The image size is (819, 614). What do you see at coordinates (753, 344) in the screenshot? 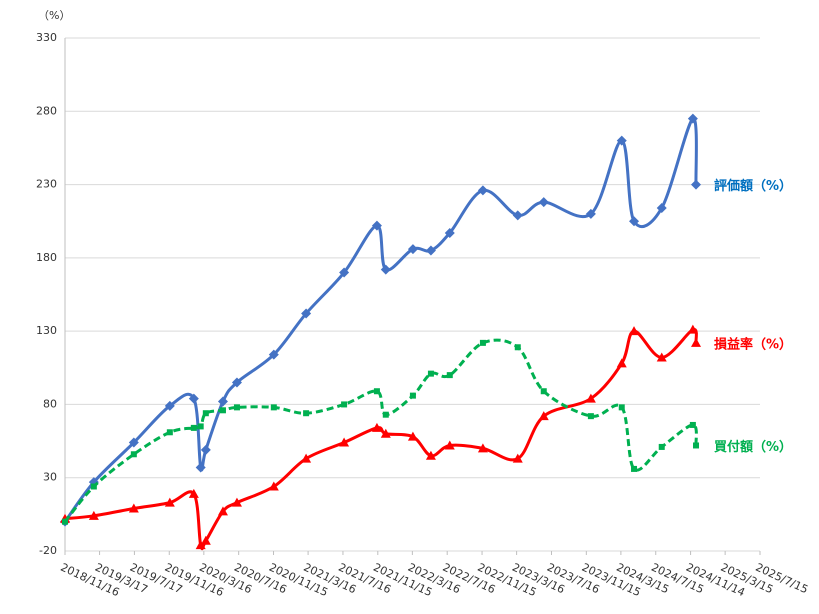
I see `series-label: 損益率（%）` at bounding box center [753, 344].